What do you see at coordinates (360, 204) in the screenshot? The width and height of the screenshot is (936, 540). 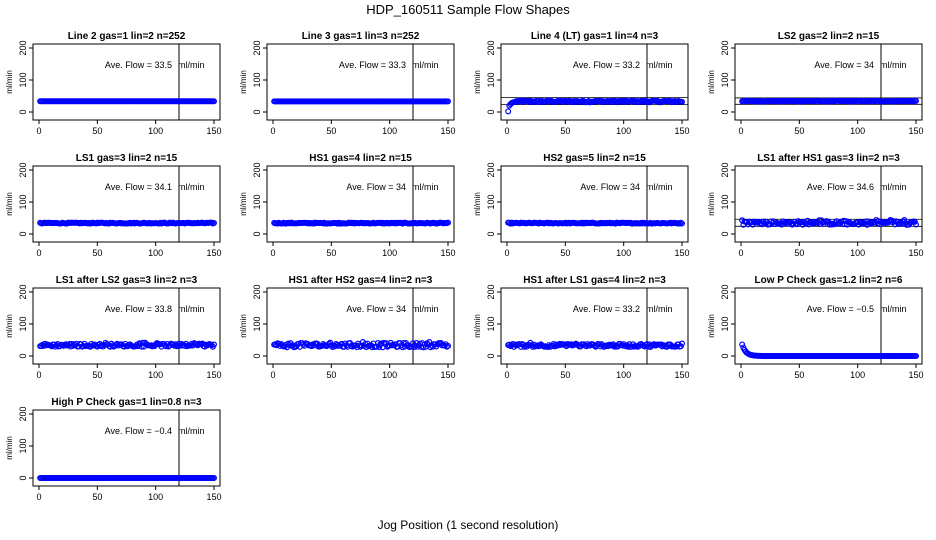 I see `panel-6-frame` at bounding box center [360, 204].